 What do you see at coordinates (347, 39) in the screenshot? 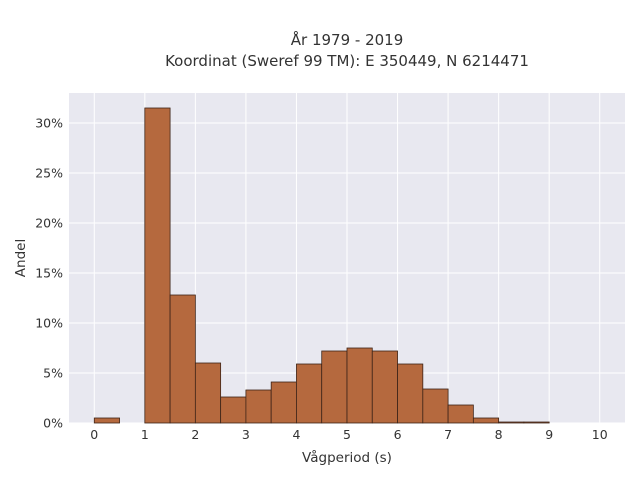
I see `chart-title: År 1979 - 2019` at bounding box center [347, 39].